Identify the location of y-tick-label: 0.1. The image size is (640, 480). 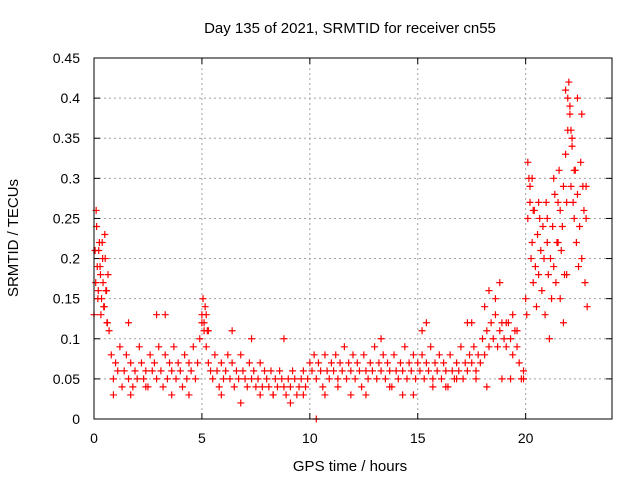
(71, 339).